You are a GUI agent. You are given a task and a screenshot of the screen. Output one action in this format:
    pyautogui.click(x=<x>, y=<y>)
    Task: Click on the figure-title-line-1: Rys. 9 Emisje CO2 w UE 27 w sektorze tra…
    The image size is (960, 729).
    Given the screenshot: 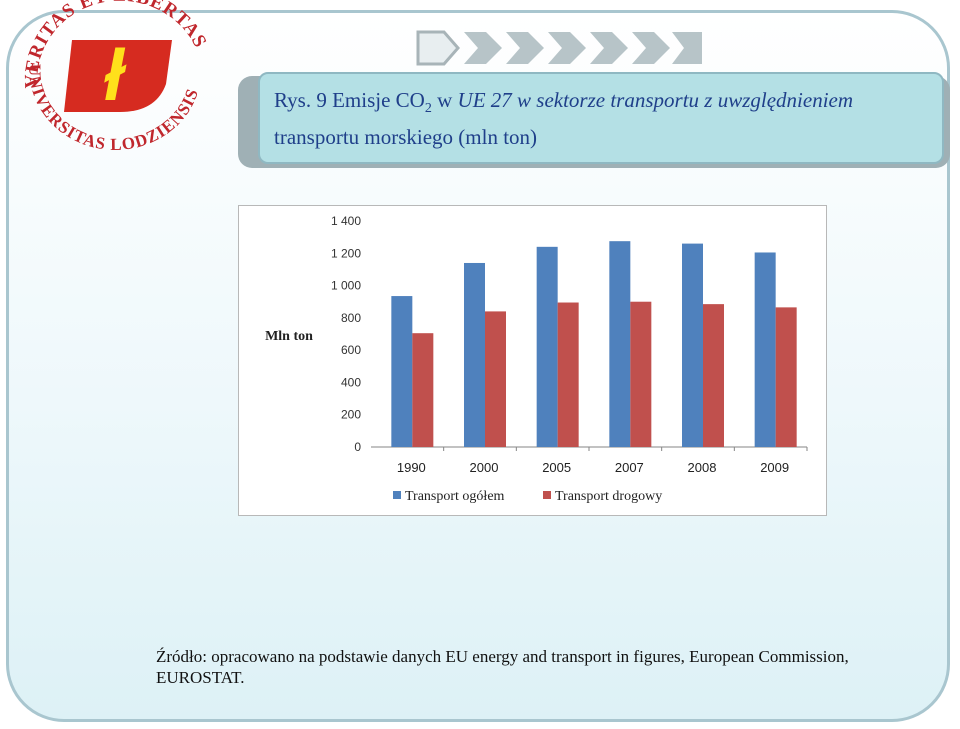 What is the action you would take?
    pyautogui.click(x=601, y=104)
    